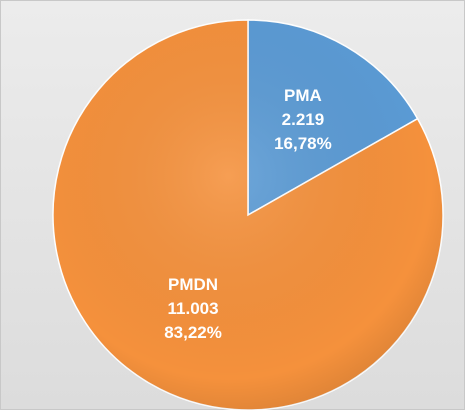  What do you see at coordinates (193, 308) in the screenshot?
I see `slice-amount: 11.003` at bounding box center [193, 308].